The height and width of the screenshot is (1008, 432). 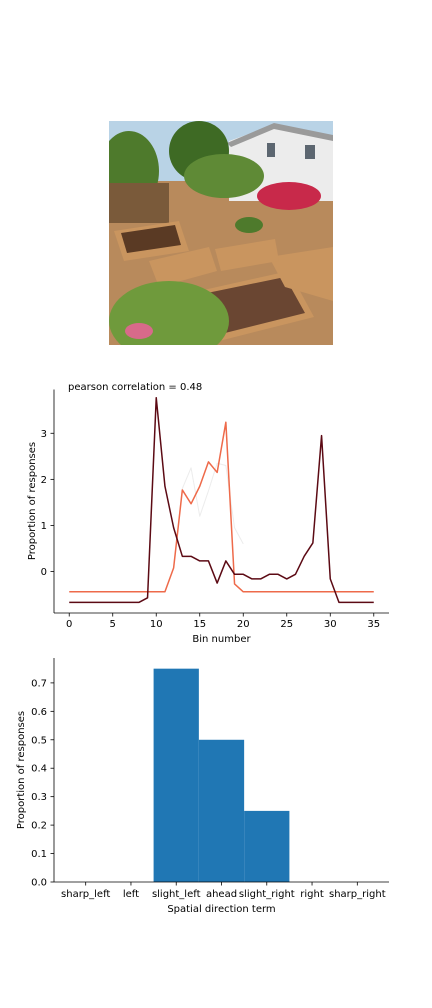 What do you see at coordinates (135, 387) in the screenshot?
I see `chart-title: pearson correlation = 0.48` at bounding box center [135, 387].